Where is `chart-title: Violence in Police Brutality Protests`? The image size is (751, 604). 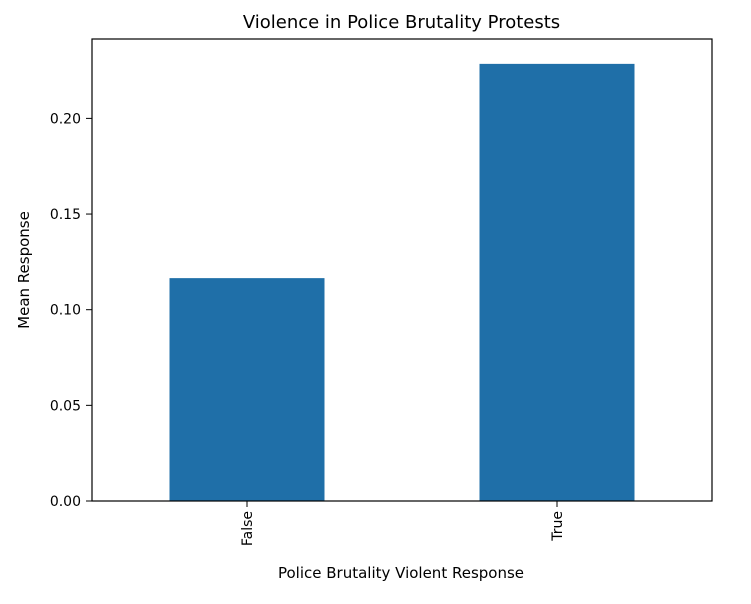 chart-title: Violence in Police Brutality Protests is located at coordinates (401, 22).